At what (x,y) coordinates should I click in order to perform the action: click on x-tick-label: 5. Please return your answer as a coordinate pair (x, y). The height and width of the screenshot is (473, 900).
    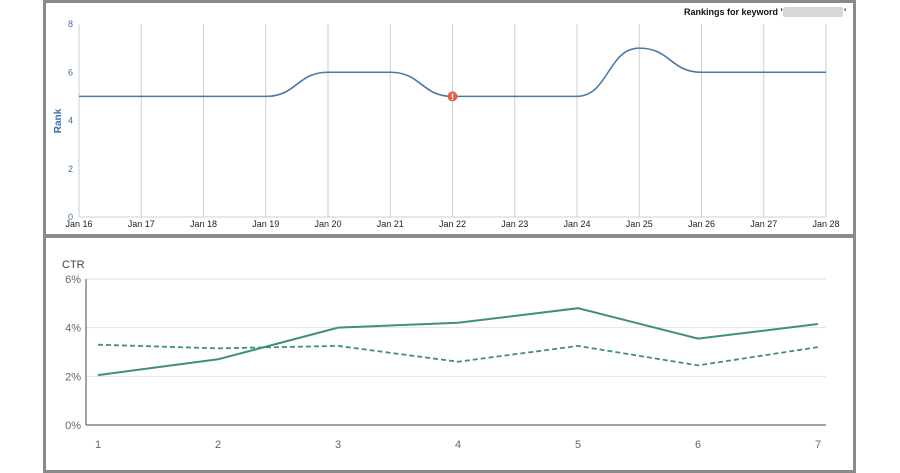
    Looking at the image, I should click on (578, 445).